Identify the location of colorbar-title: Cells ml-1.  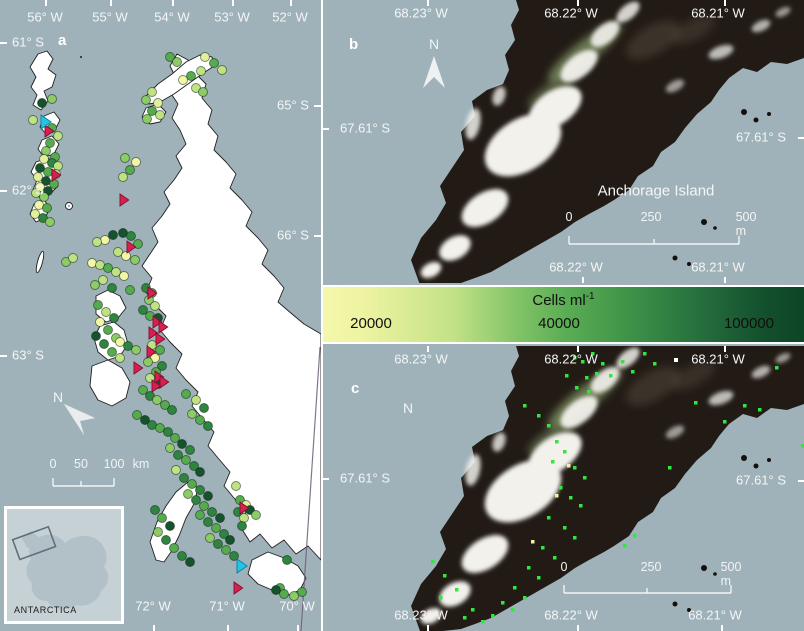
(563, 300).